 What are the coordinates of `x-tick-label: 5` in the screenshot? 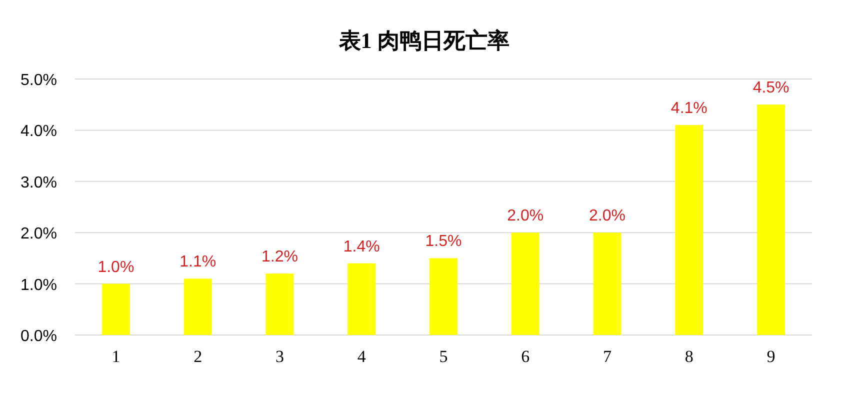 It's located at (443, 356).